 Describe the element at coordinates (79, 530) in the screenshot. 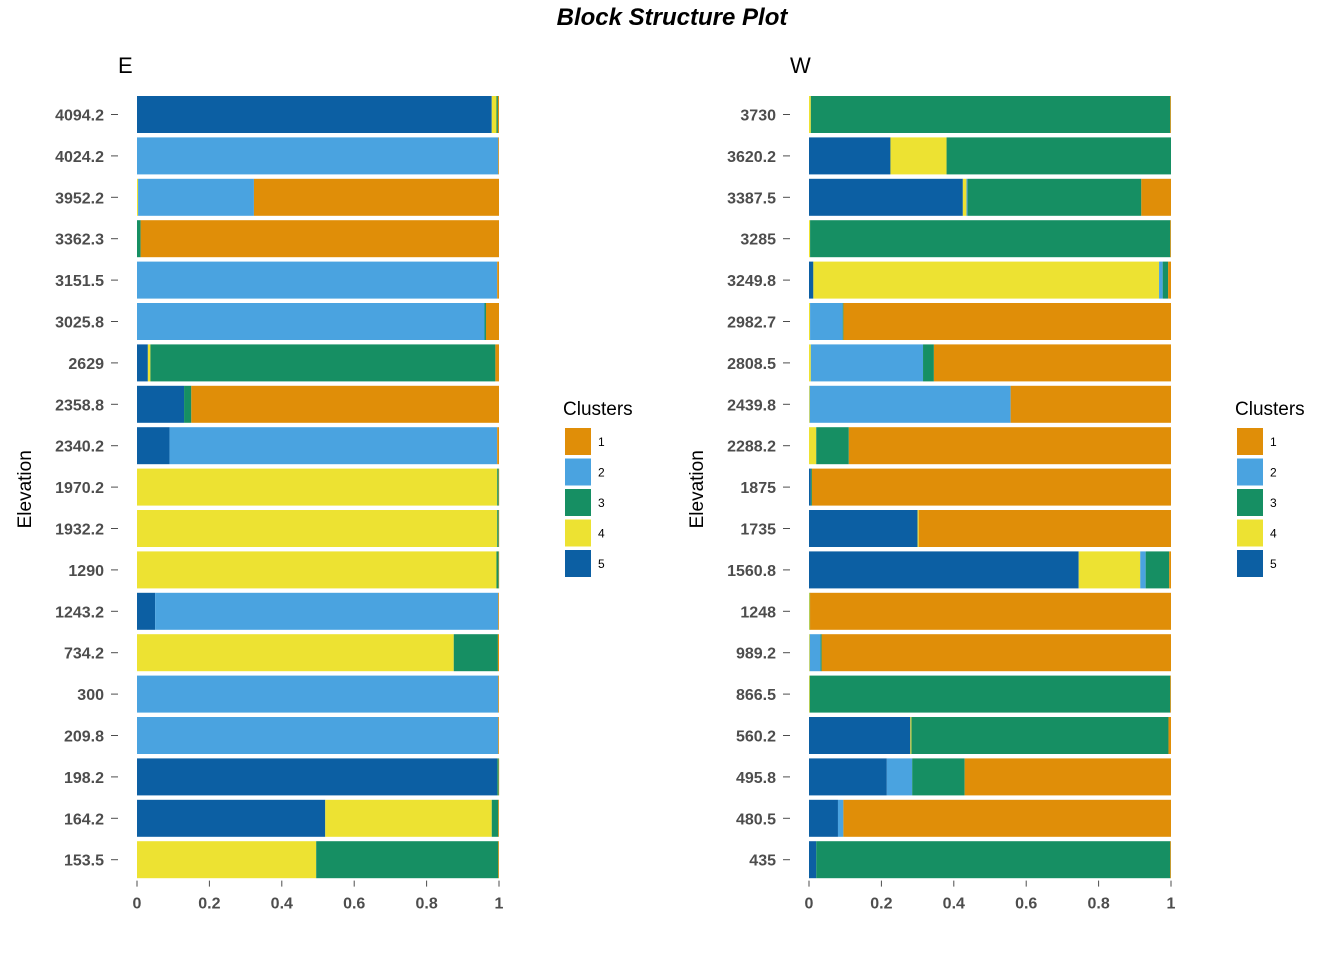

I see `y-tick-label: 1932.2` at that location.